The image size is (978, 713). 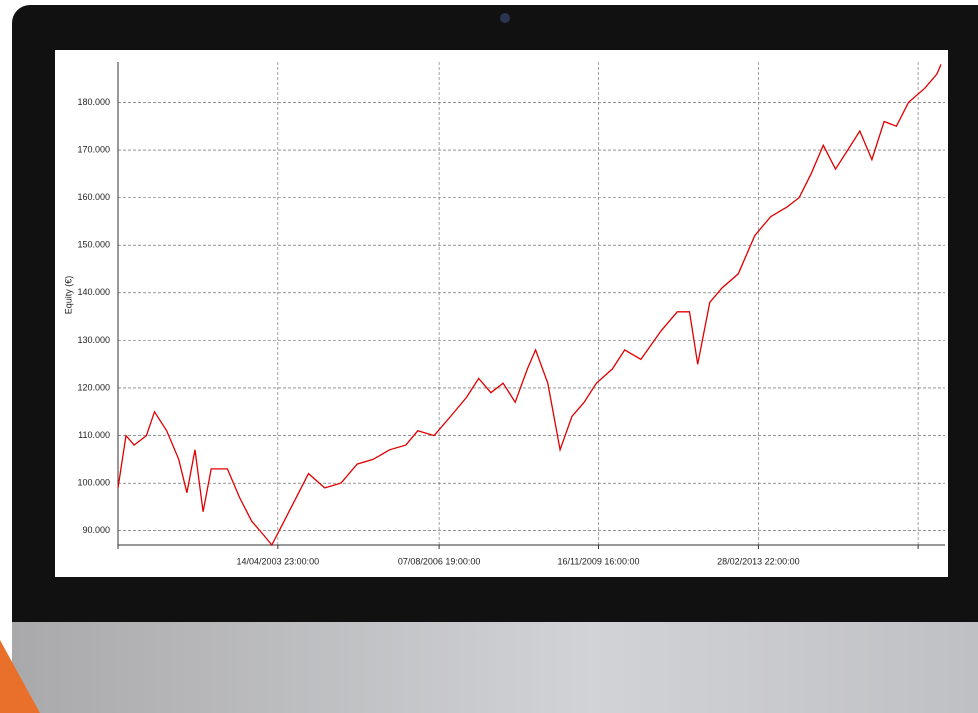 I want to click on y-tick-label: 170.000, so click(x=93, y=149).